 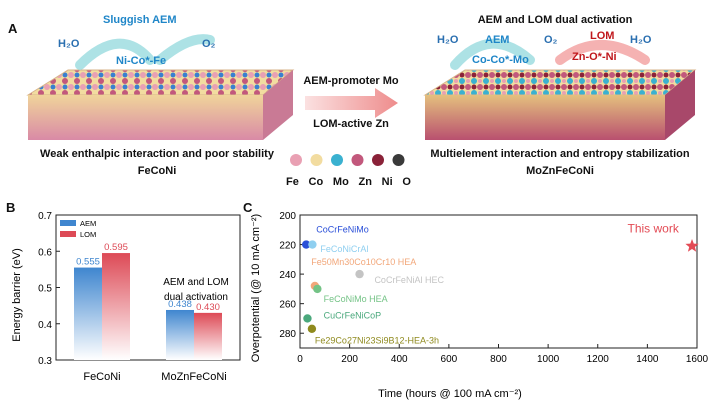 I want to click on b-ytick-label: 0.6, so click(x=45, y=252).